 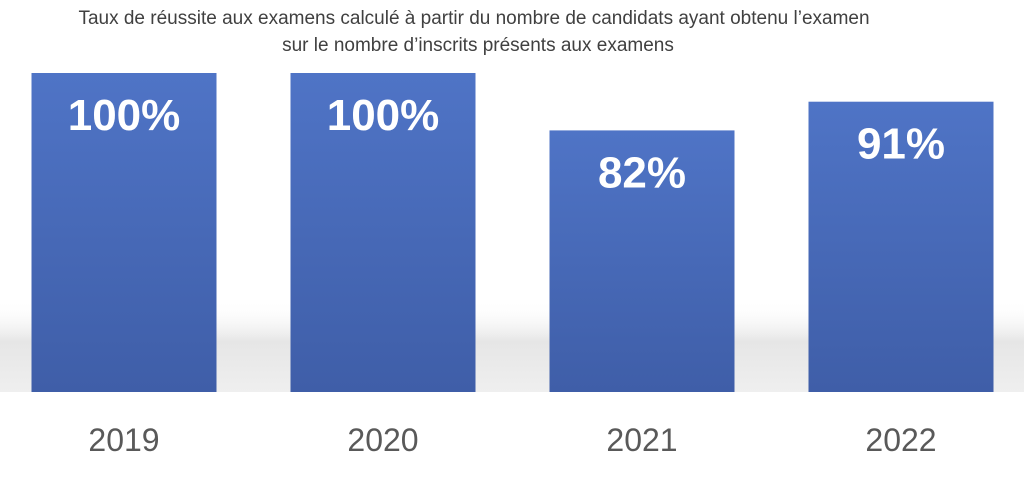 What do you see at coordinates (383, 115) in the screenshot?
I see `data-label-2020: 100%` at bounding box center [383, 115].